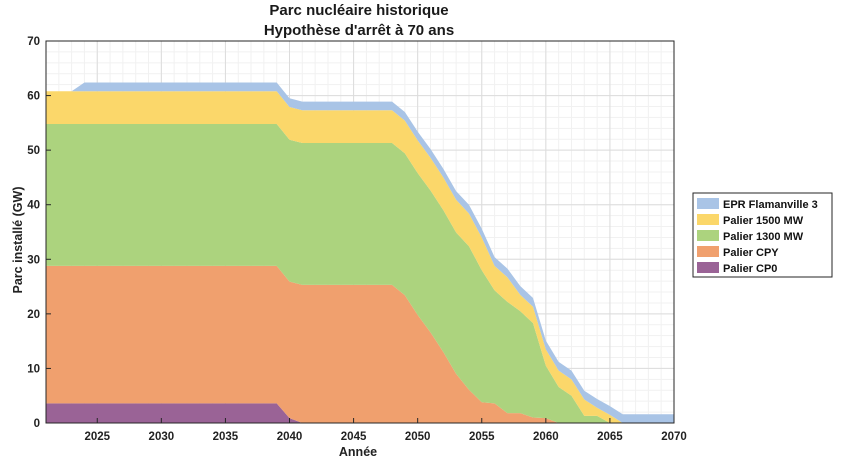 Image resolution: width=842 pixels, height=475 pixels. I want to click on legend-label-palier-1500-mw: Palier 1500 MW, so click(763, 221).